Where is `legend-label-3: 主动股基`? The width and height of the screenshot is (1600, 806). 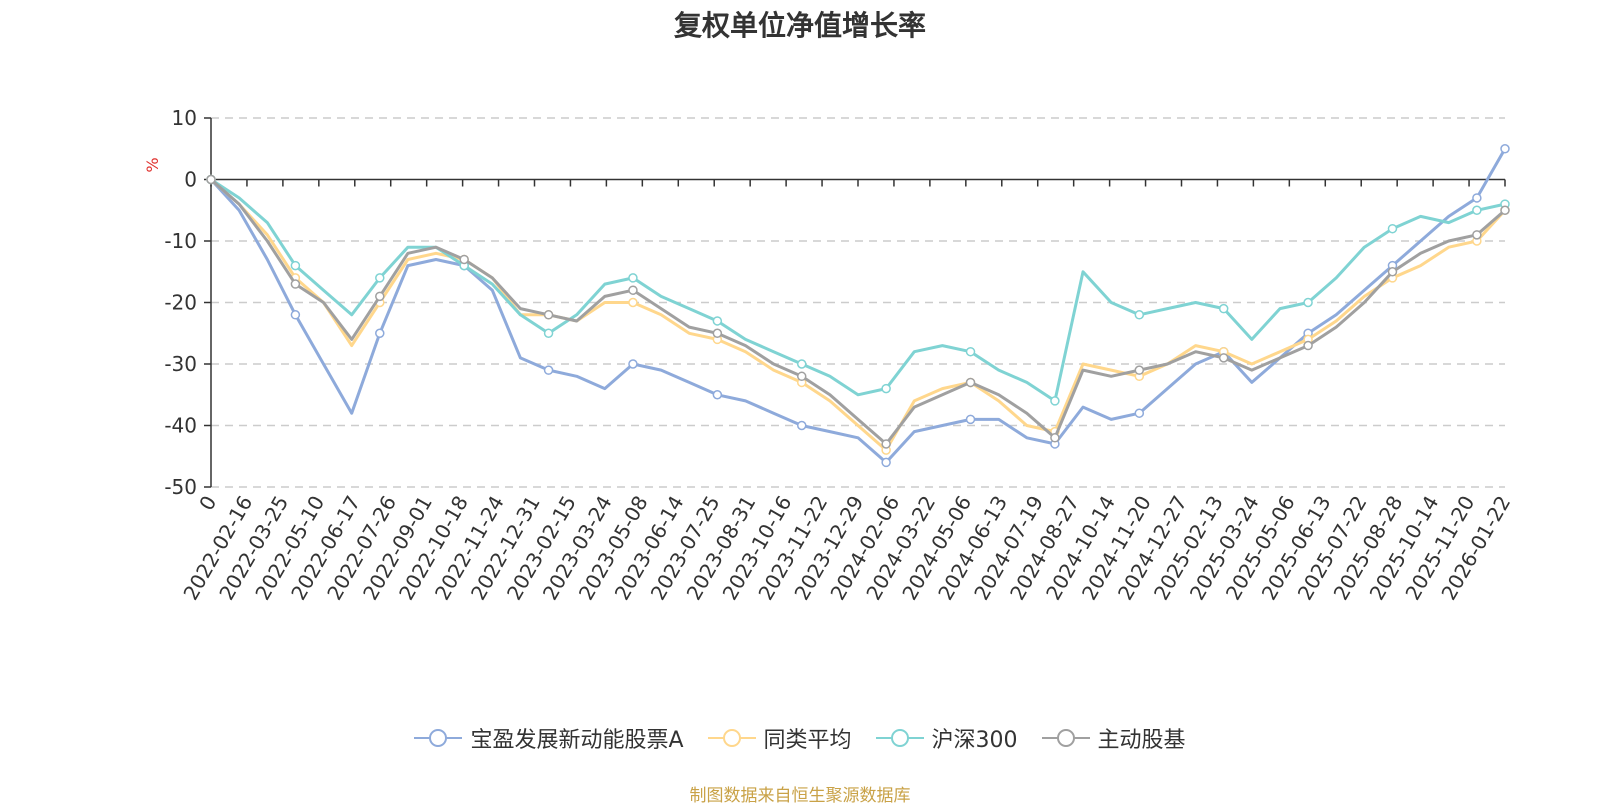 legend-label-3: 主动股基 is located at coordinates (1141, 740).